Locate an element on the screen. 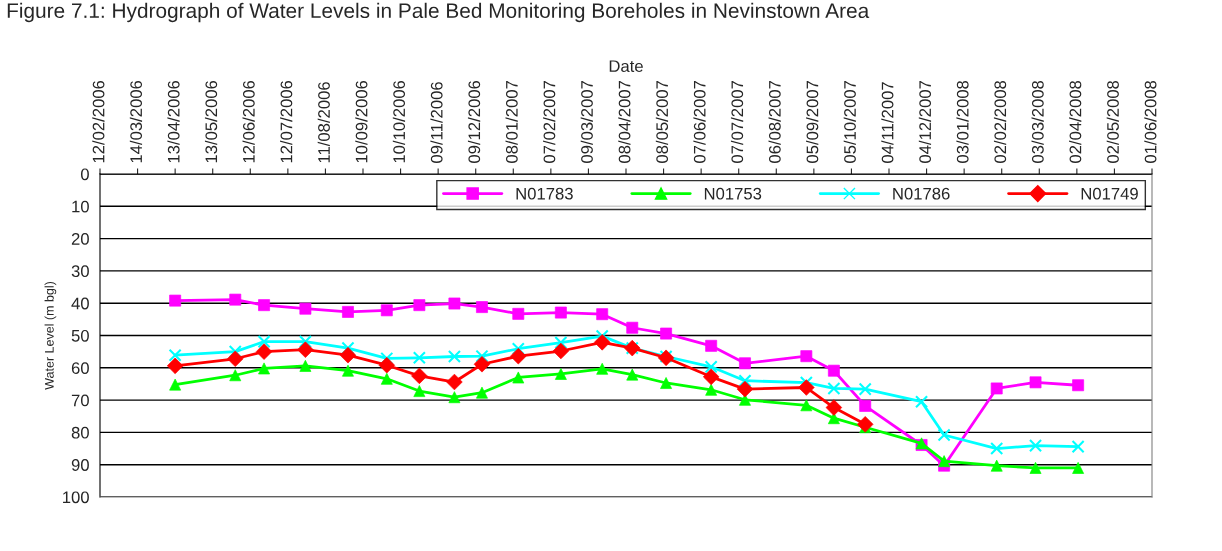 This screenshot has height=551, width=1222. x-tick-label: 10/10/2006 is located at coordinates (399, 121).